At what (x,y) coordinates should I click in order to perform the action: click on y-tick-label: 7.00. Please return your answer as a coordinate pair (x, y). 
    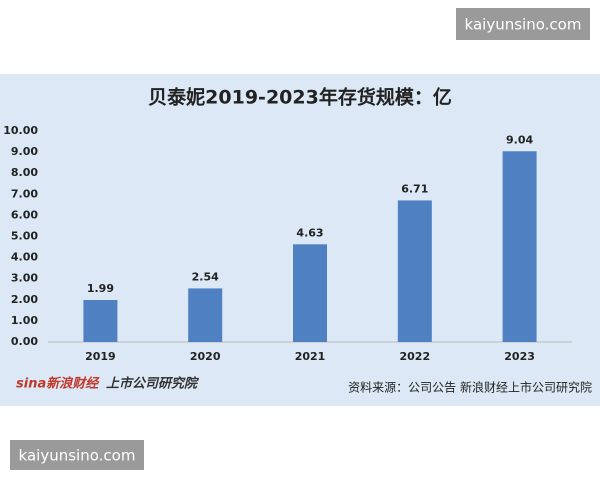
    Looking at the image, I should click on (24, 193).